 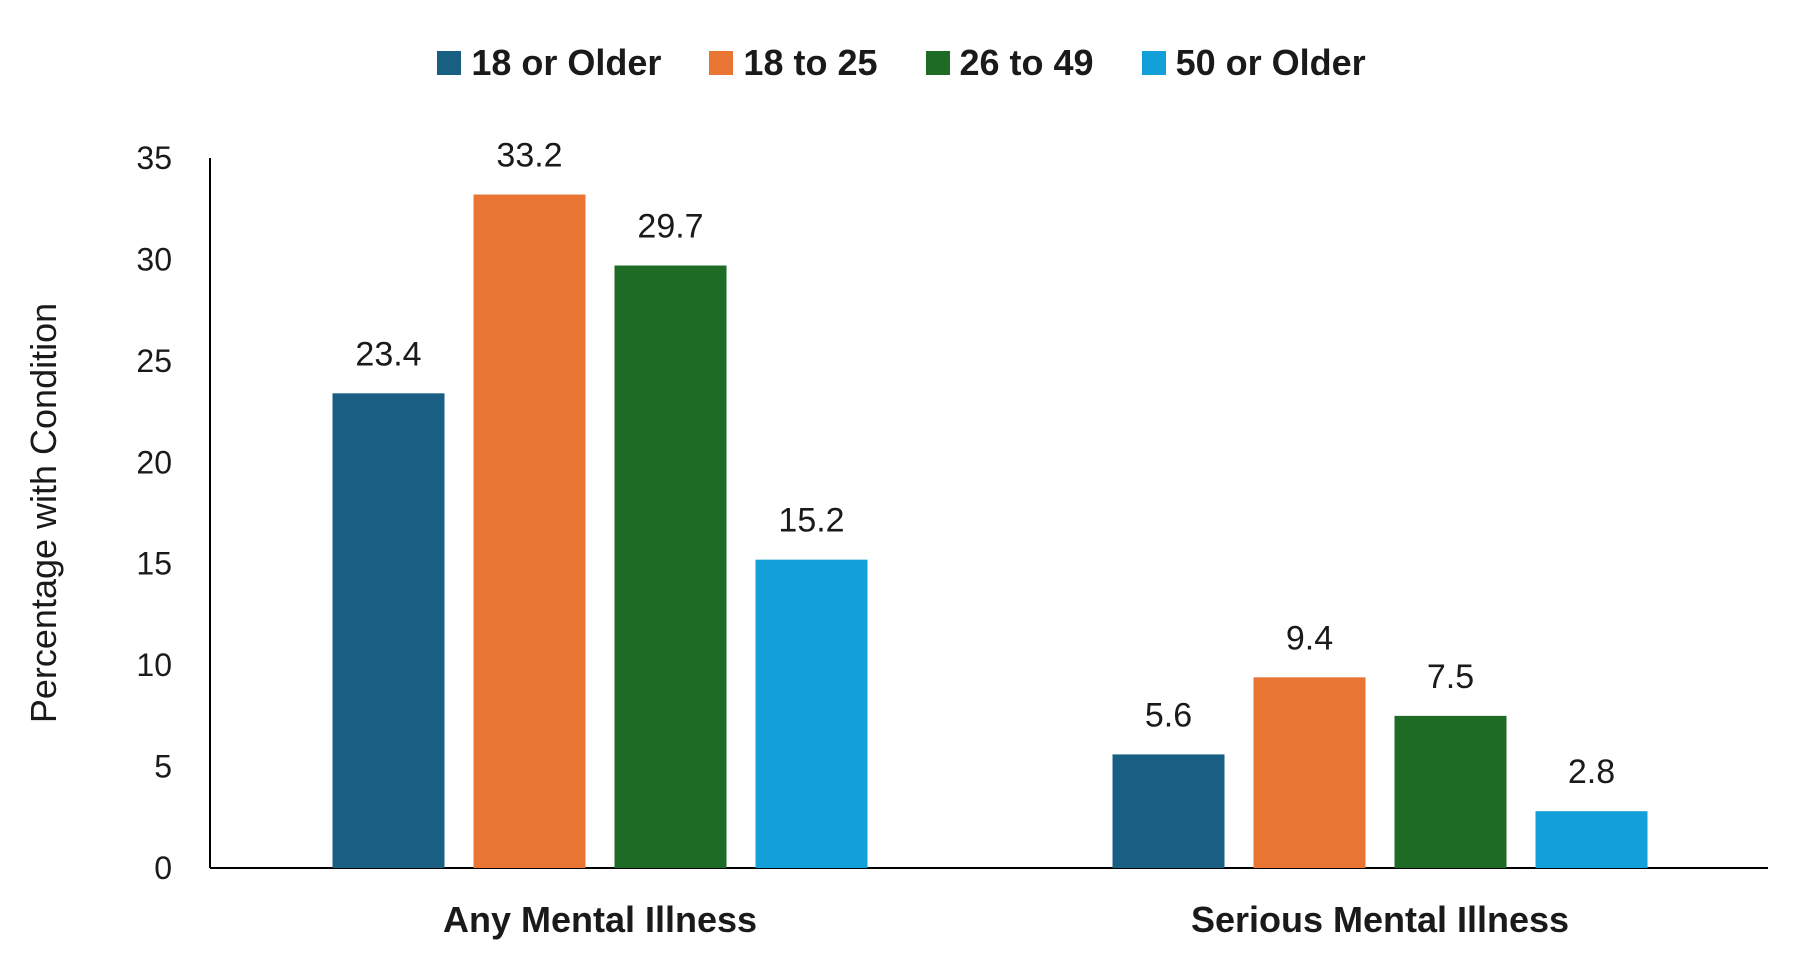 What do you see at coordinates (1380, 919) in the screenshot?
I see `x-category-label: Serious Mental Illness` at bounding box center [1380, 919].